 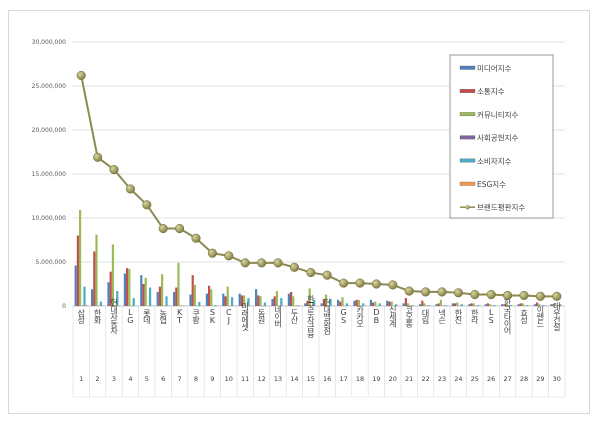 I want to click on category-label: LS, so click(x=491, y=316).